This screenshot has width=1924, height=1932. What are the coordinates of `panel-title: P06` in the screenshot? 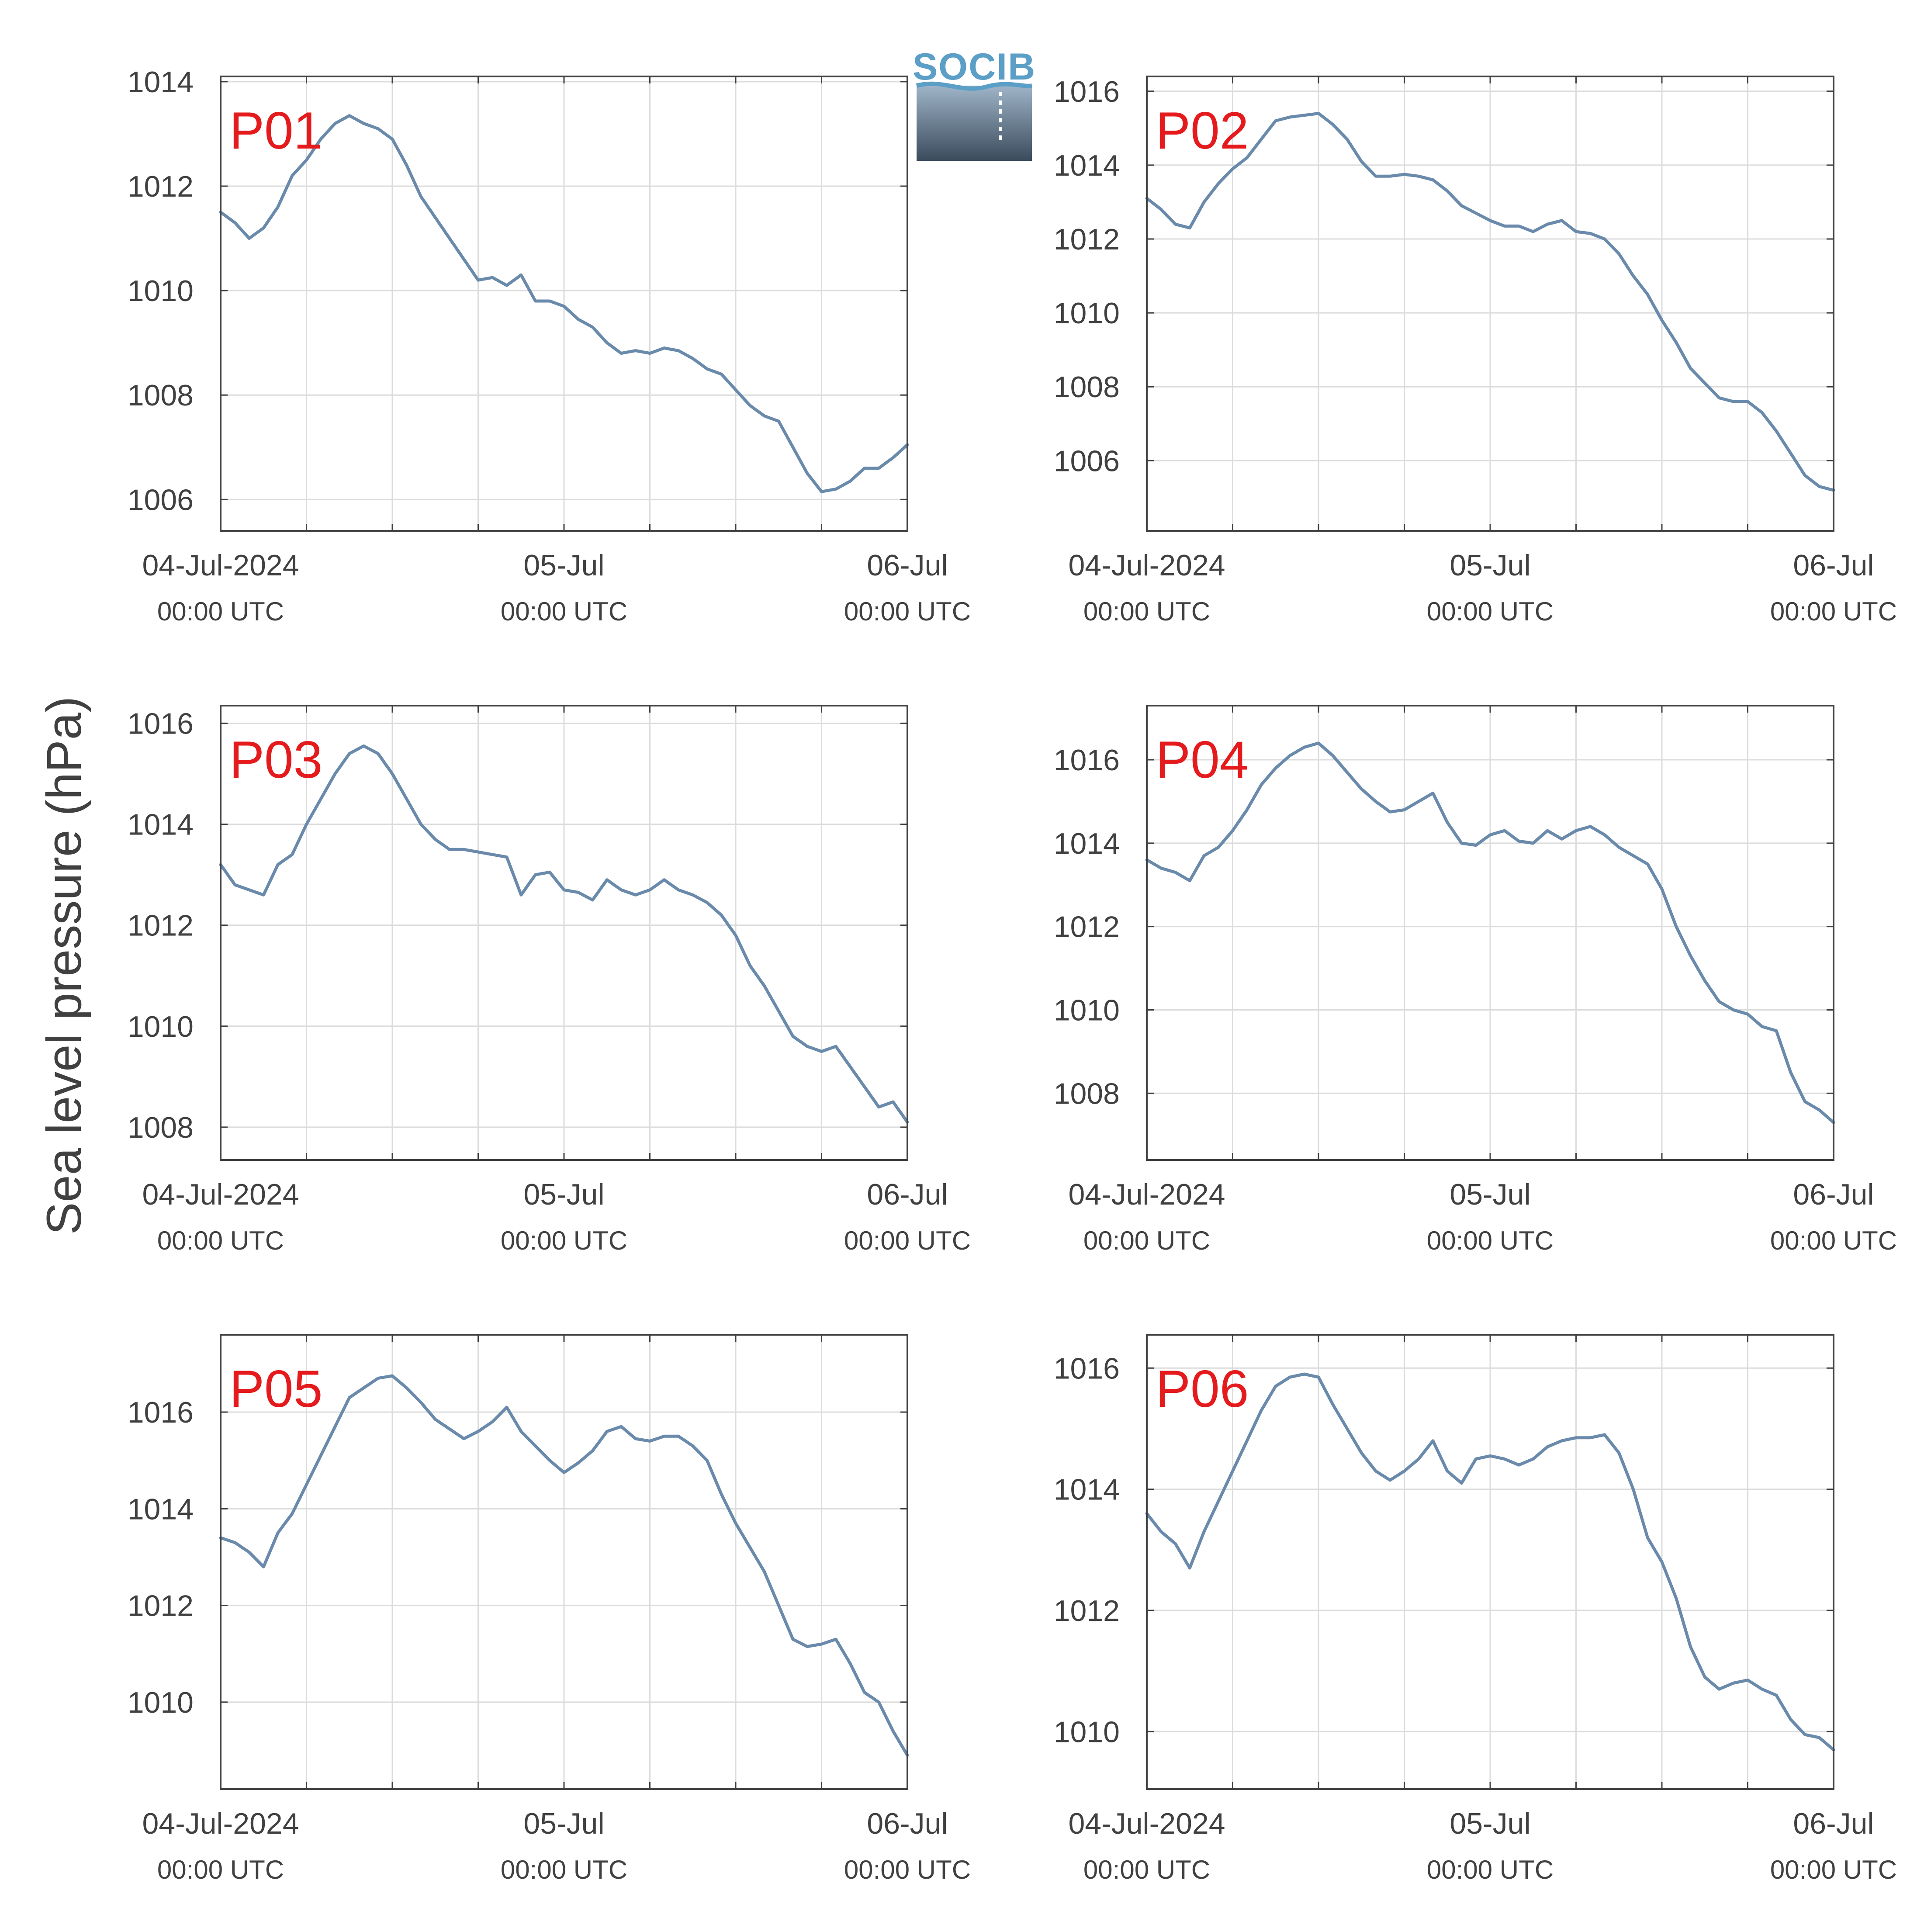 It's located at (1202, 1389).